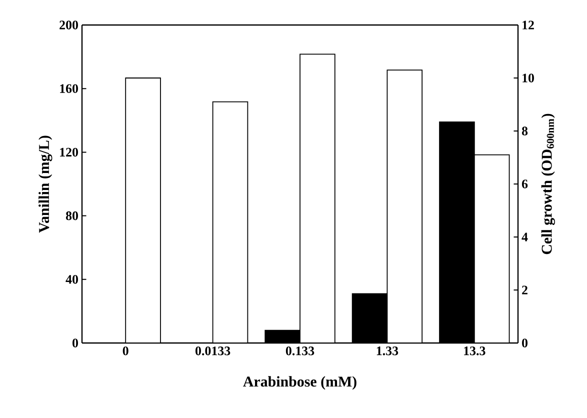 This screenshot has width=587, height=418. Describe the element at coordinates (72, 279) in the screenshot. I see `y-tick-label: 40` at that location.